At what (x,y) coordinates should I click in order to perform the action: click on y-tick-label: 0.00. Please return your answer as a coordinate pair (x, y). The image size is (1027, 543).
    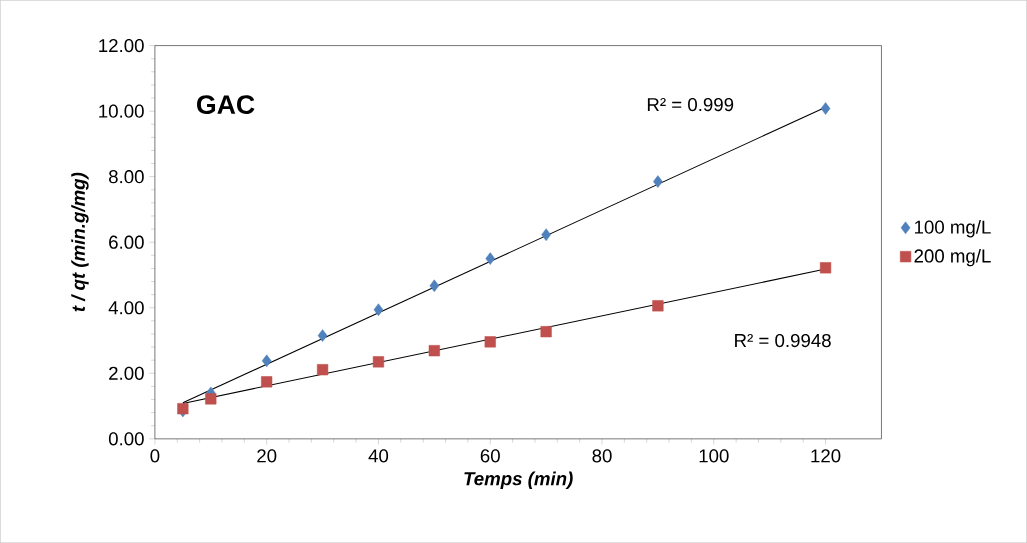
    Looking at the image, I should click on (126, 439).